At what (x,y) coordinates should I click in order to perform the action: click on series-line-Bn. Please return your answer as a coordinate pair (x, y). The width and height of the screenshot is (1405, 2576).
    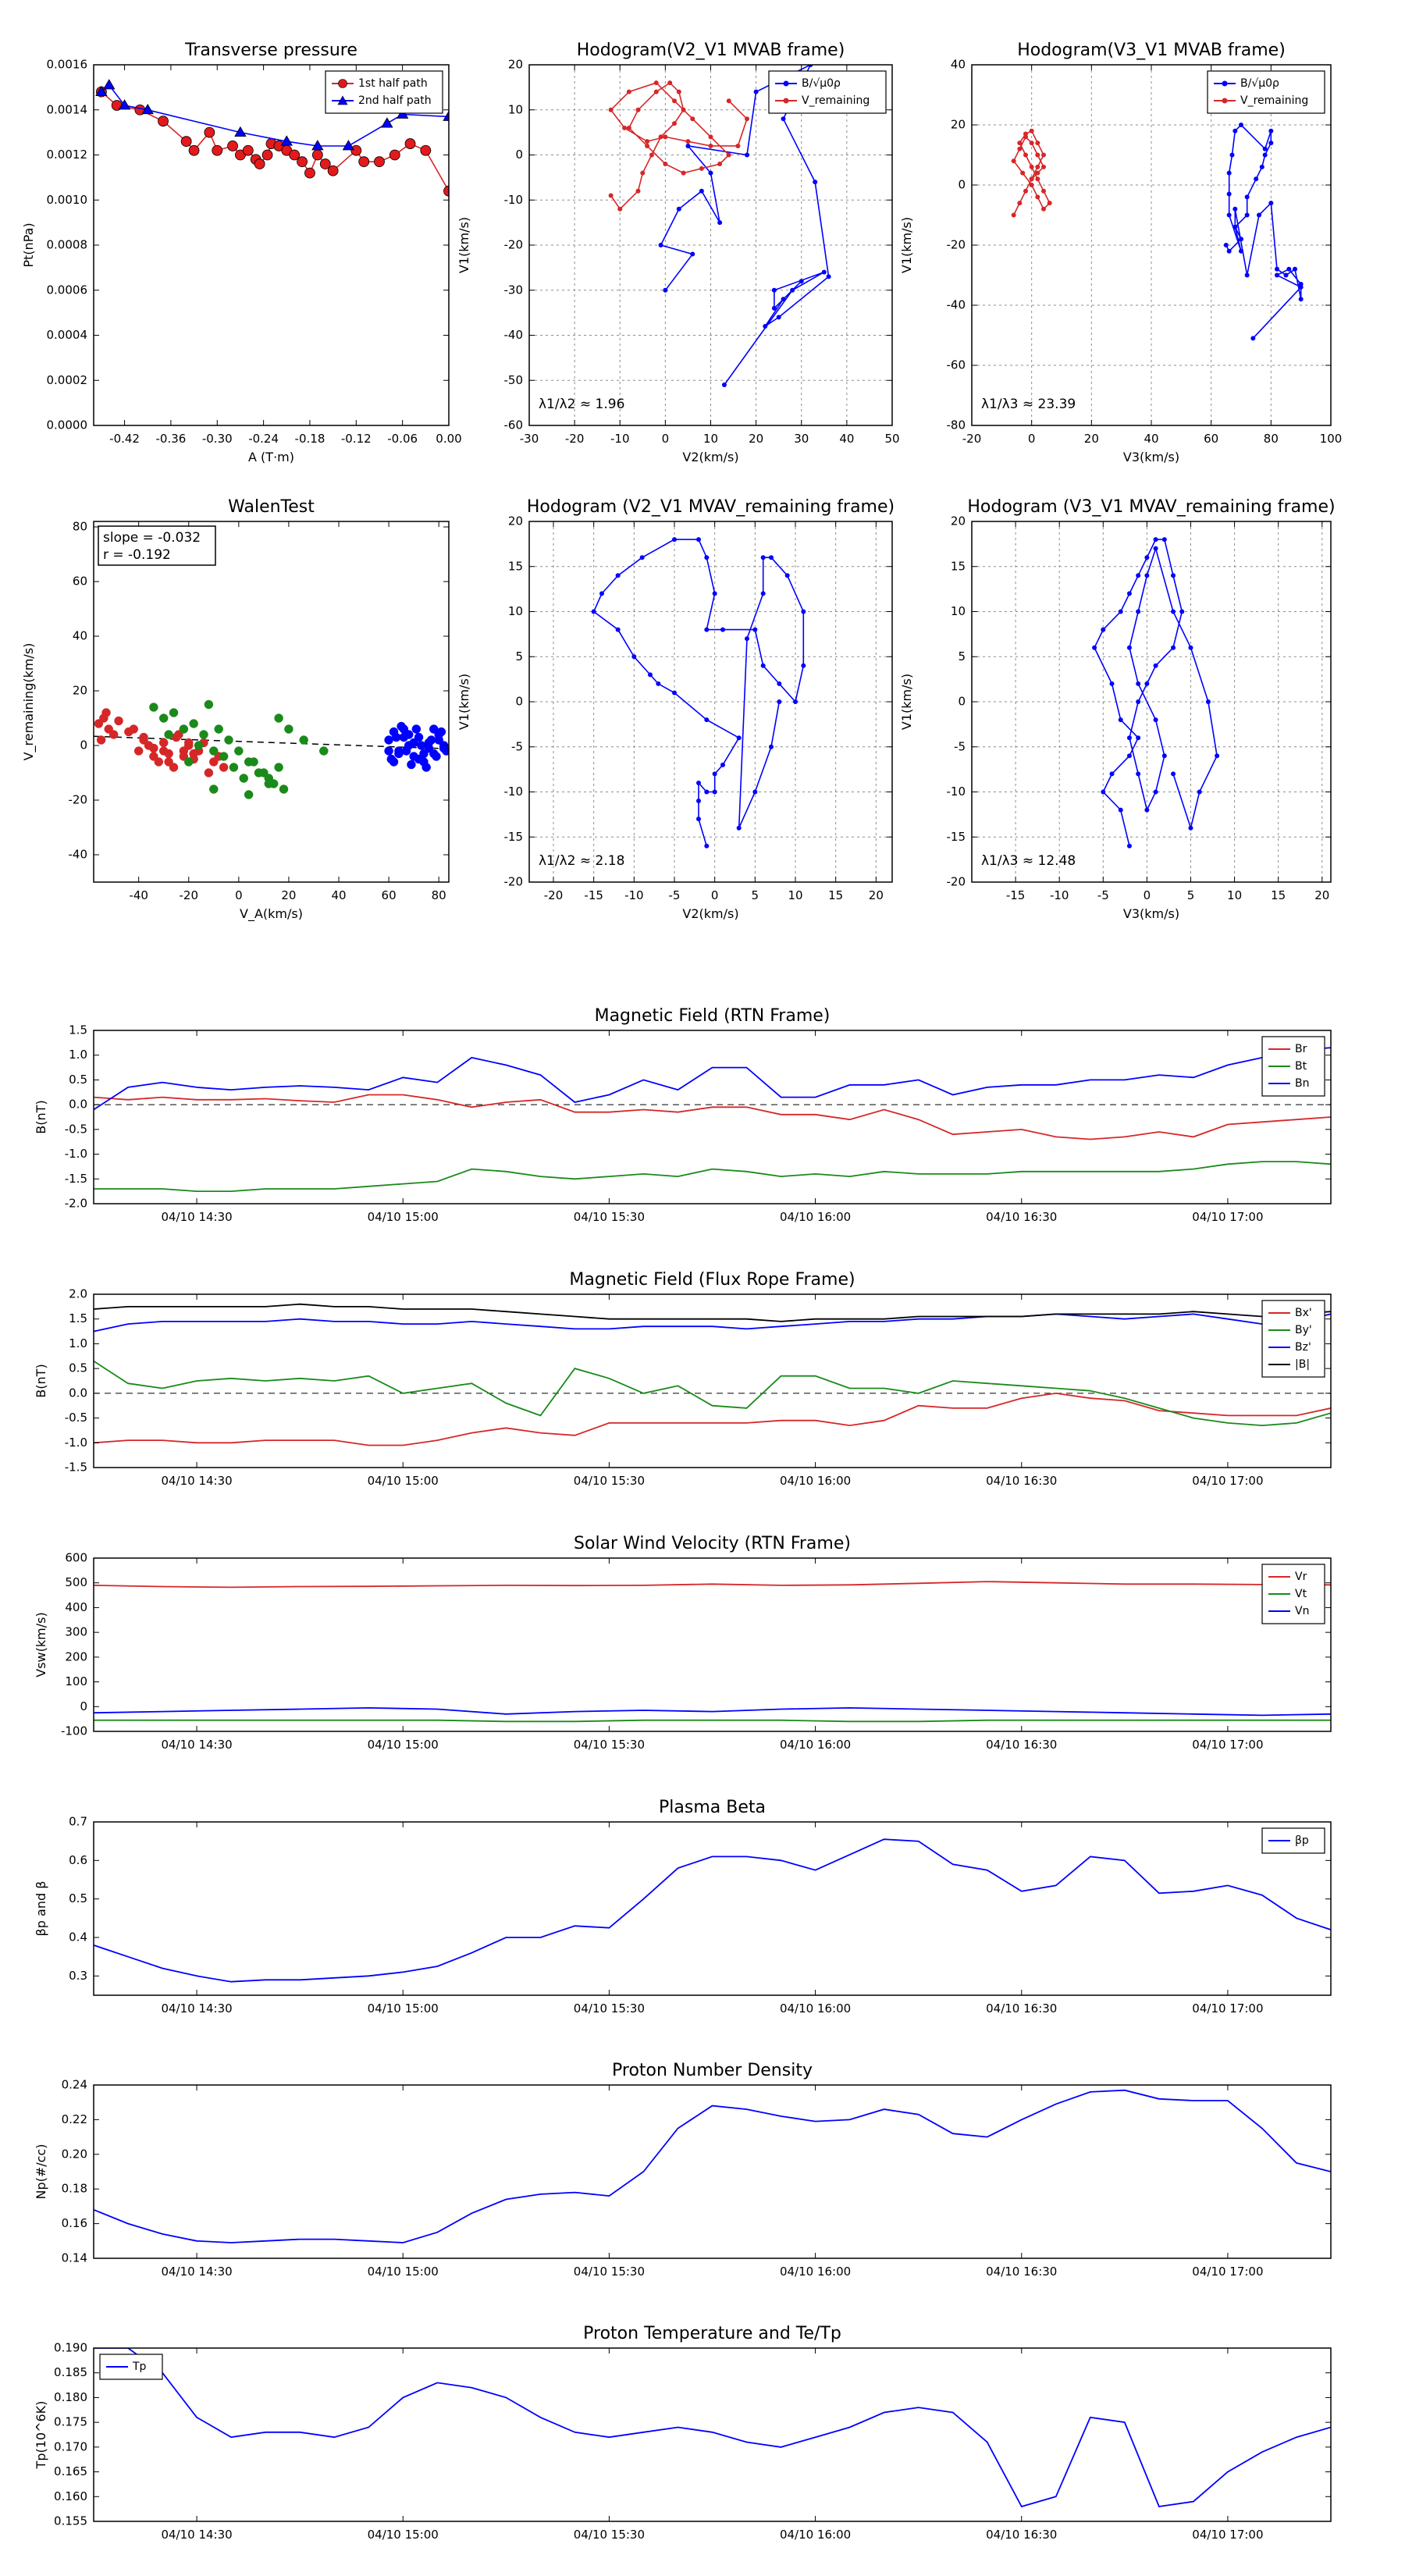
    Looking at the image, I should click on (713, 1079).